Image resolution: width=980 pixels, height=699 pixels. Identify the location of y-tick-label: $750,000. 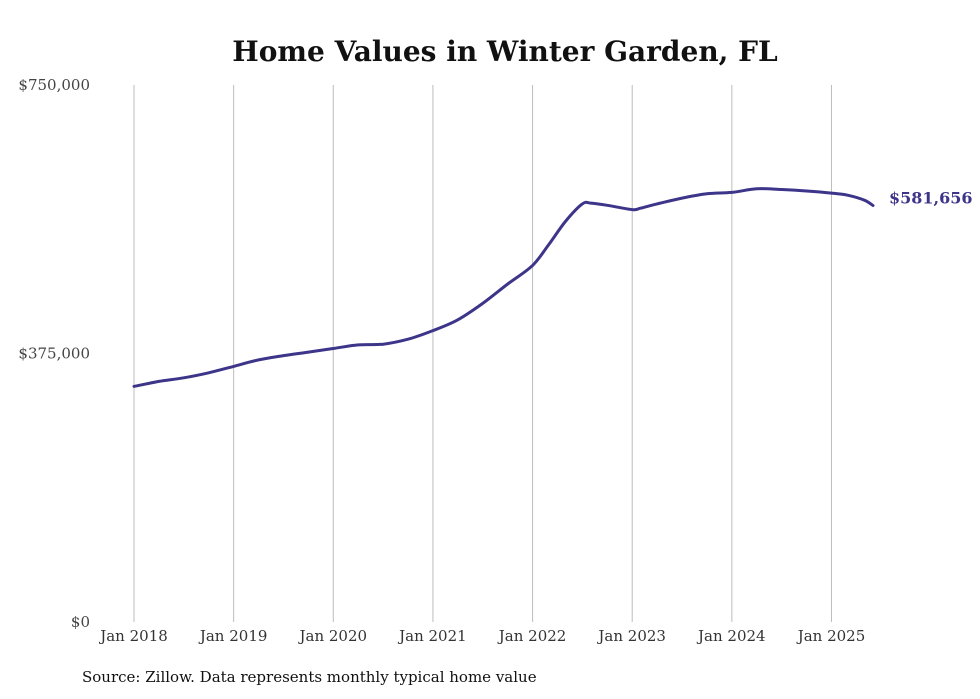
(54, 85).